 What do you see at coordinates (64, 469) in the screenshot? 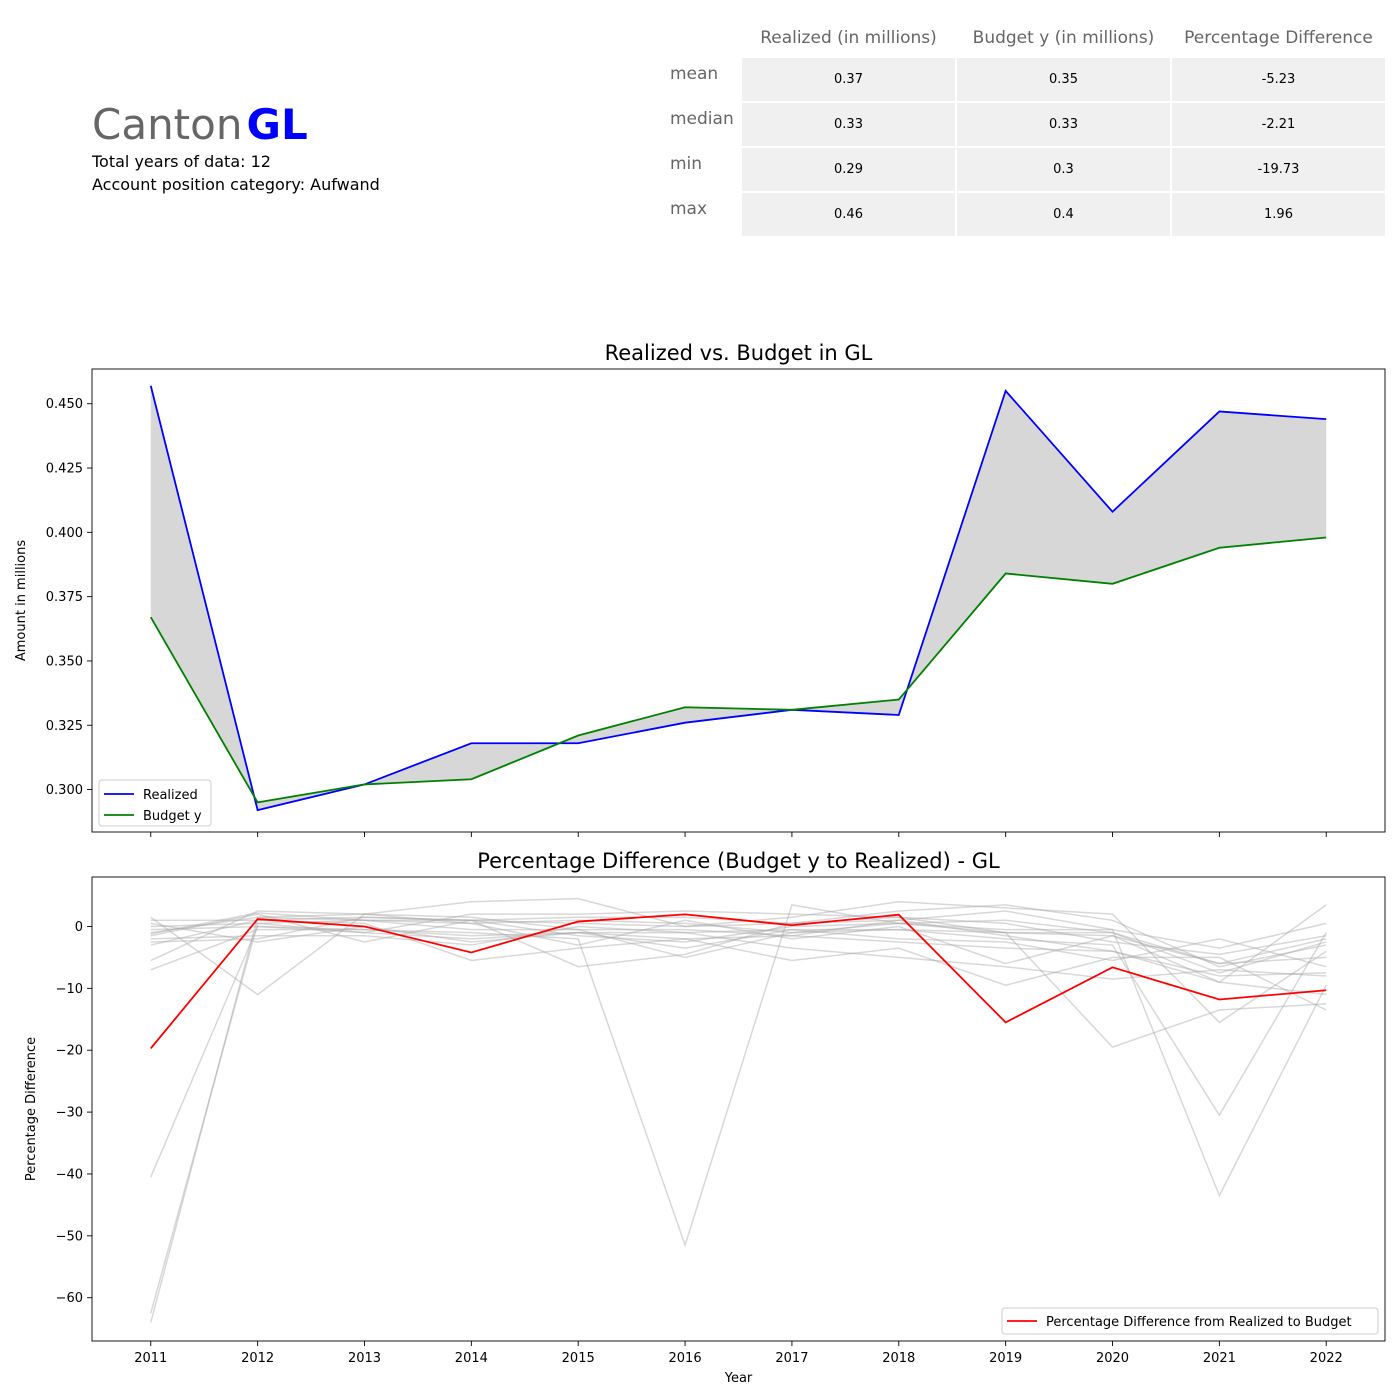
I see `y-tick-label: 0.425` at bounding box center [64, 469].